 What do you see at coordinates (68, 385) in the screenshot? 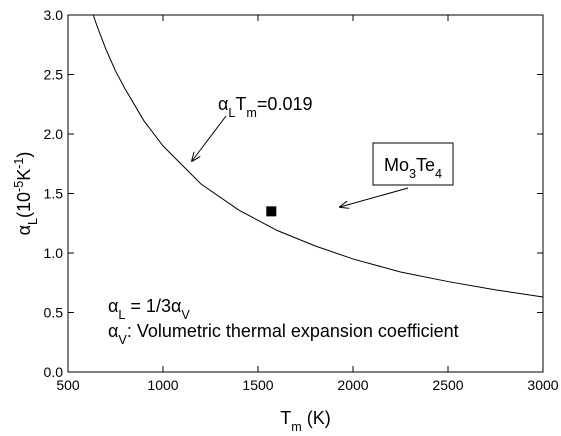
I see `x-tick-label: 500` at bounding box center [68, 385].